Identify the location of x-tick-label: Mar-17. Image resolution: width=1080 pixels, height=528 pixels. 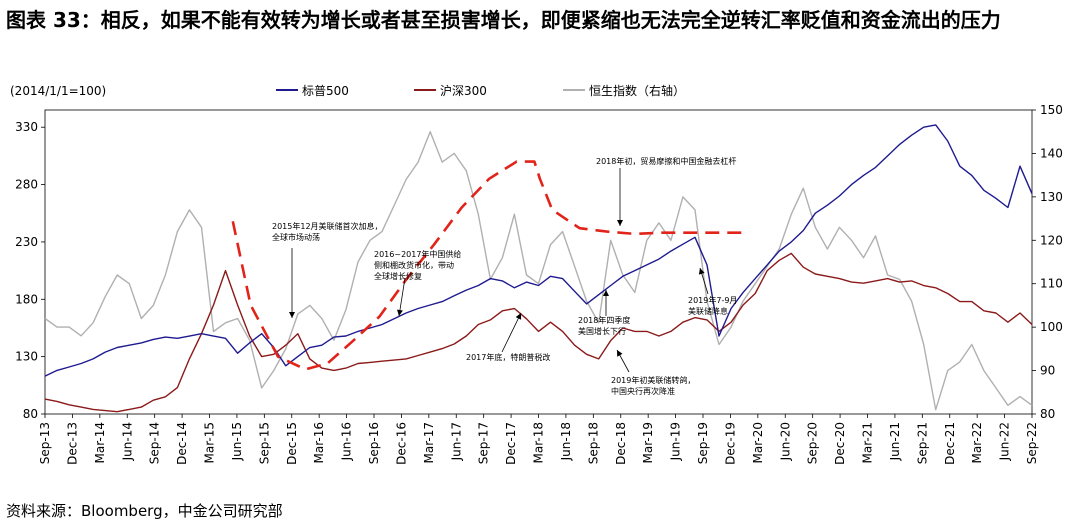
(429, 442).